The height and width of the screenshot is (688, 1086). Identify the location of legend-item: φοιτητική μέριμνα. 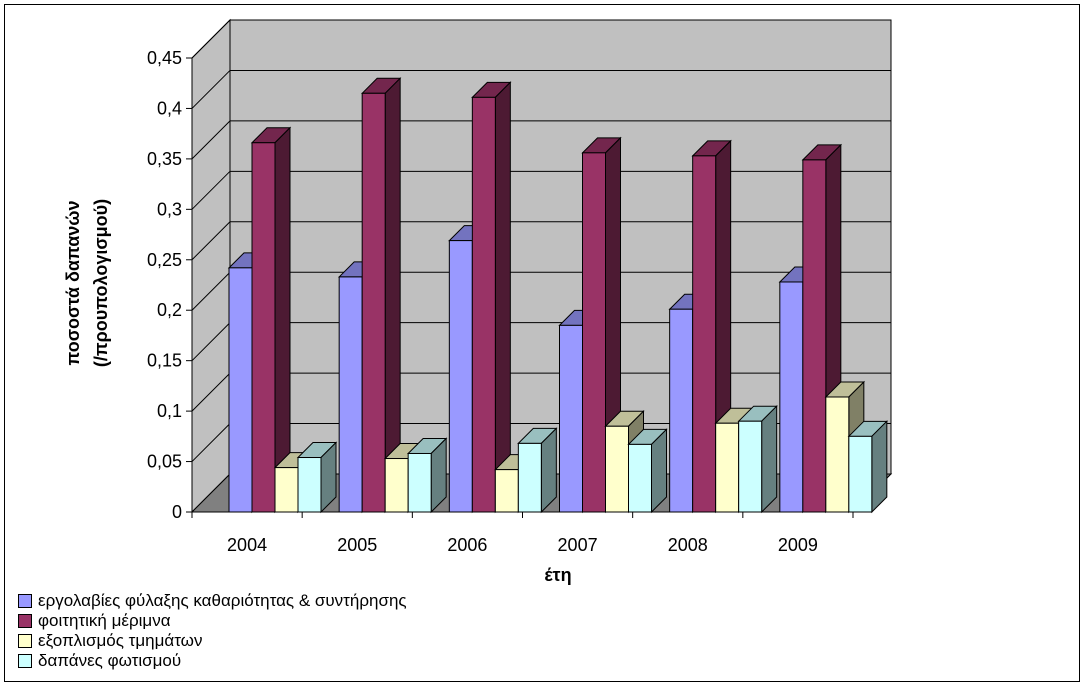
(93, 621).